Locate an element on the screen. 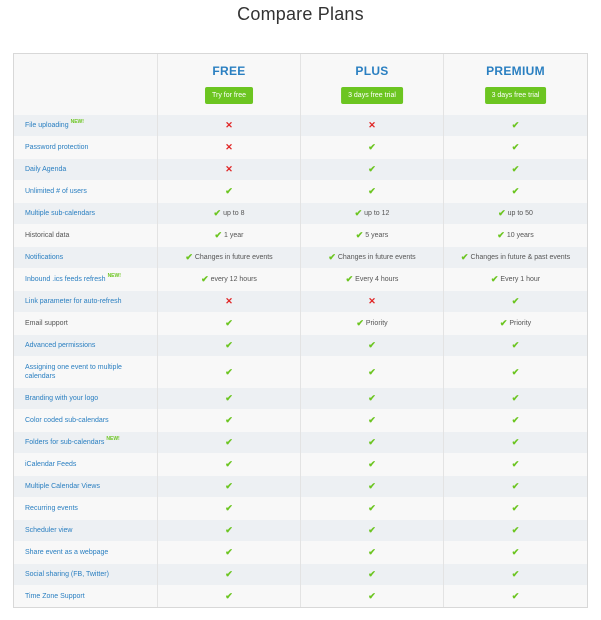 This screenshot has height=620, width=601. feature-label: File uploading NEW! is located at coordinates (85, 125).